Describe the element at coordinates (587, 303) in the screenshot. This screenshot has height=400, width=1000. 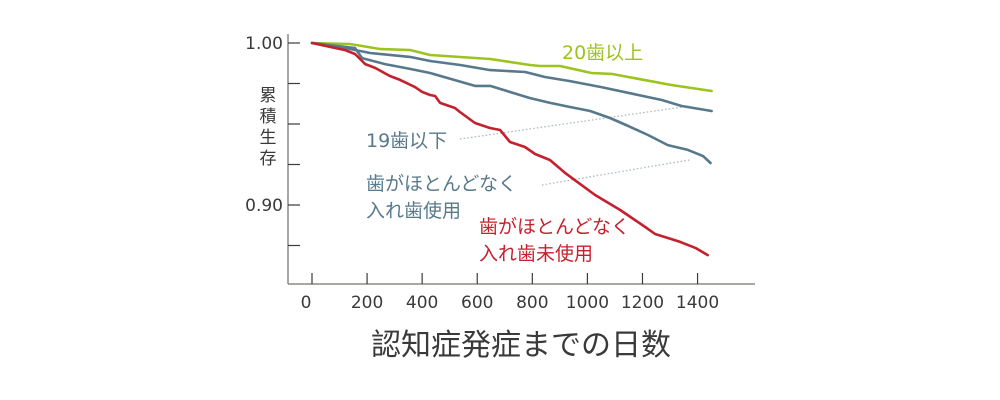
I see `x-tick-label: 1000` at that location.